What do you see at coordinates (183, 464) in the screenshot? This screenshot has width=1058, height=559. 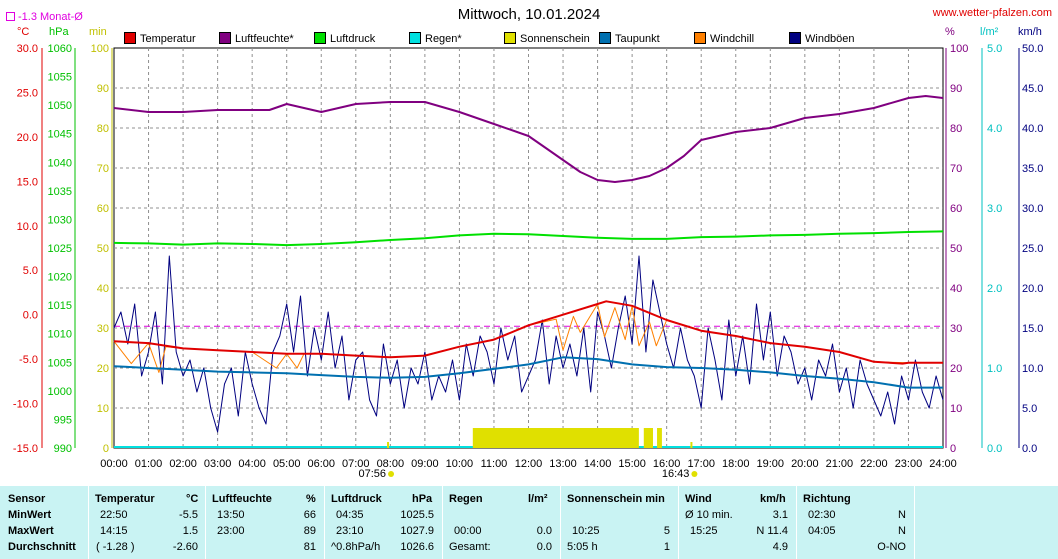 I see `x-tick-label: 02:00` at bounding box center [183, 464].